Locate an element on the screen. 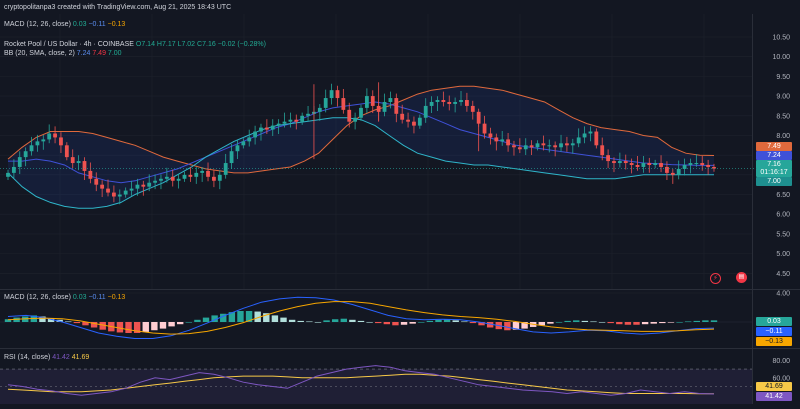 The image size is (800, 409). rsi-ma-tag: 41.69 is located at coordinates (774, 386).